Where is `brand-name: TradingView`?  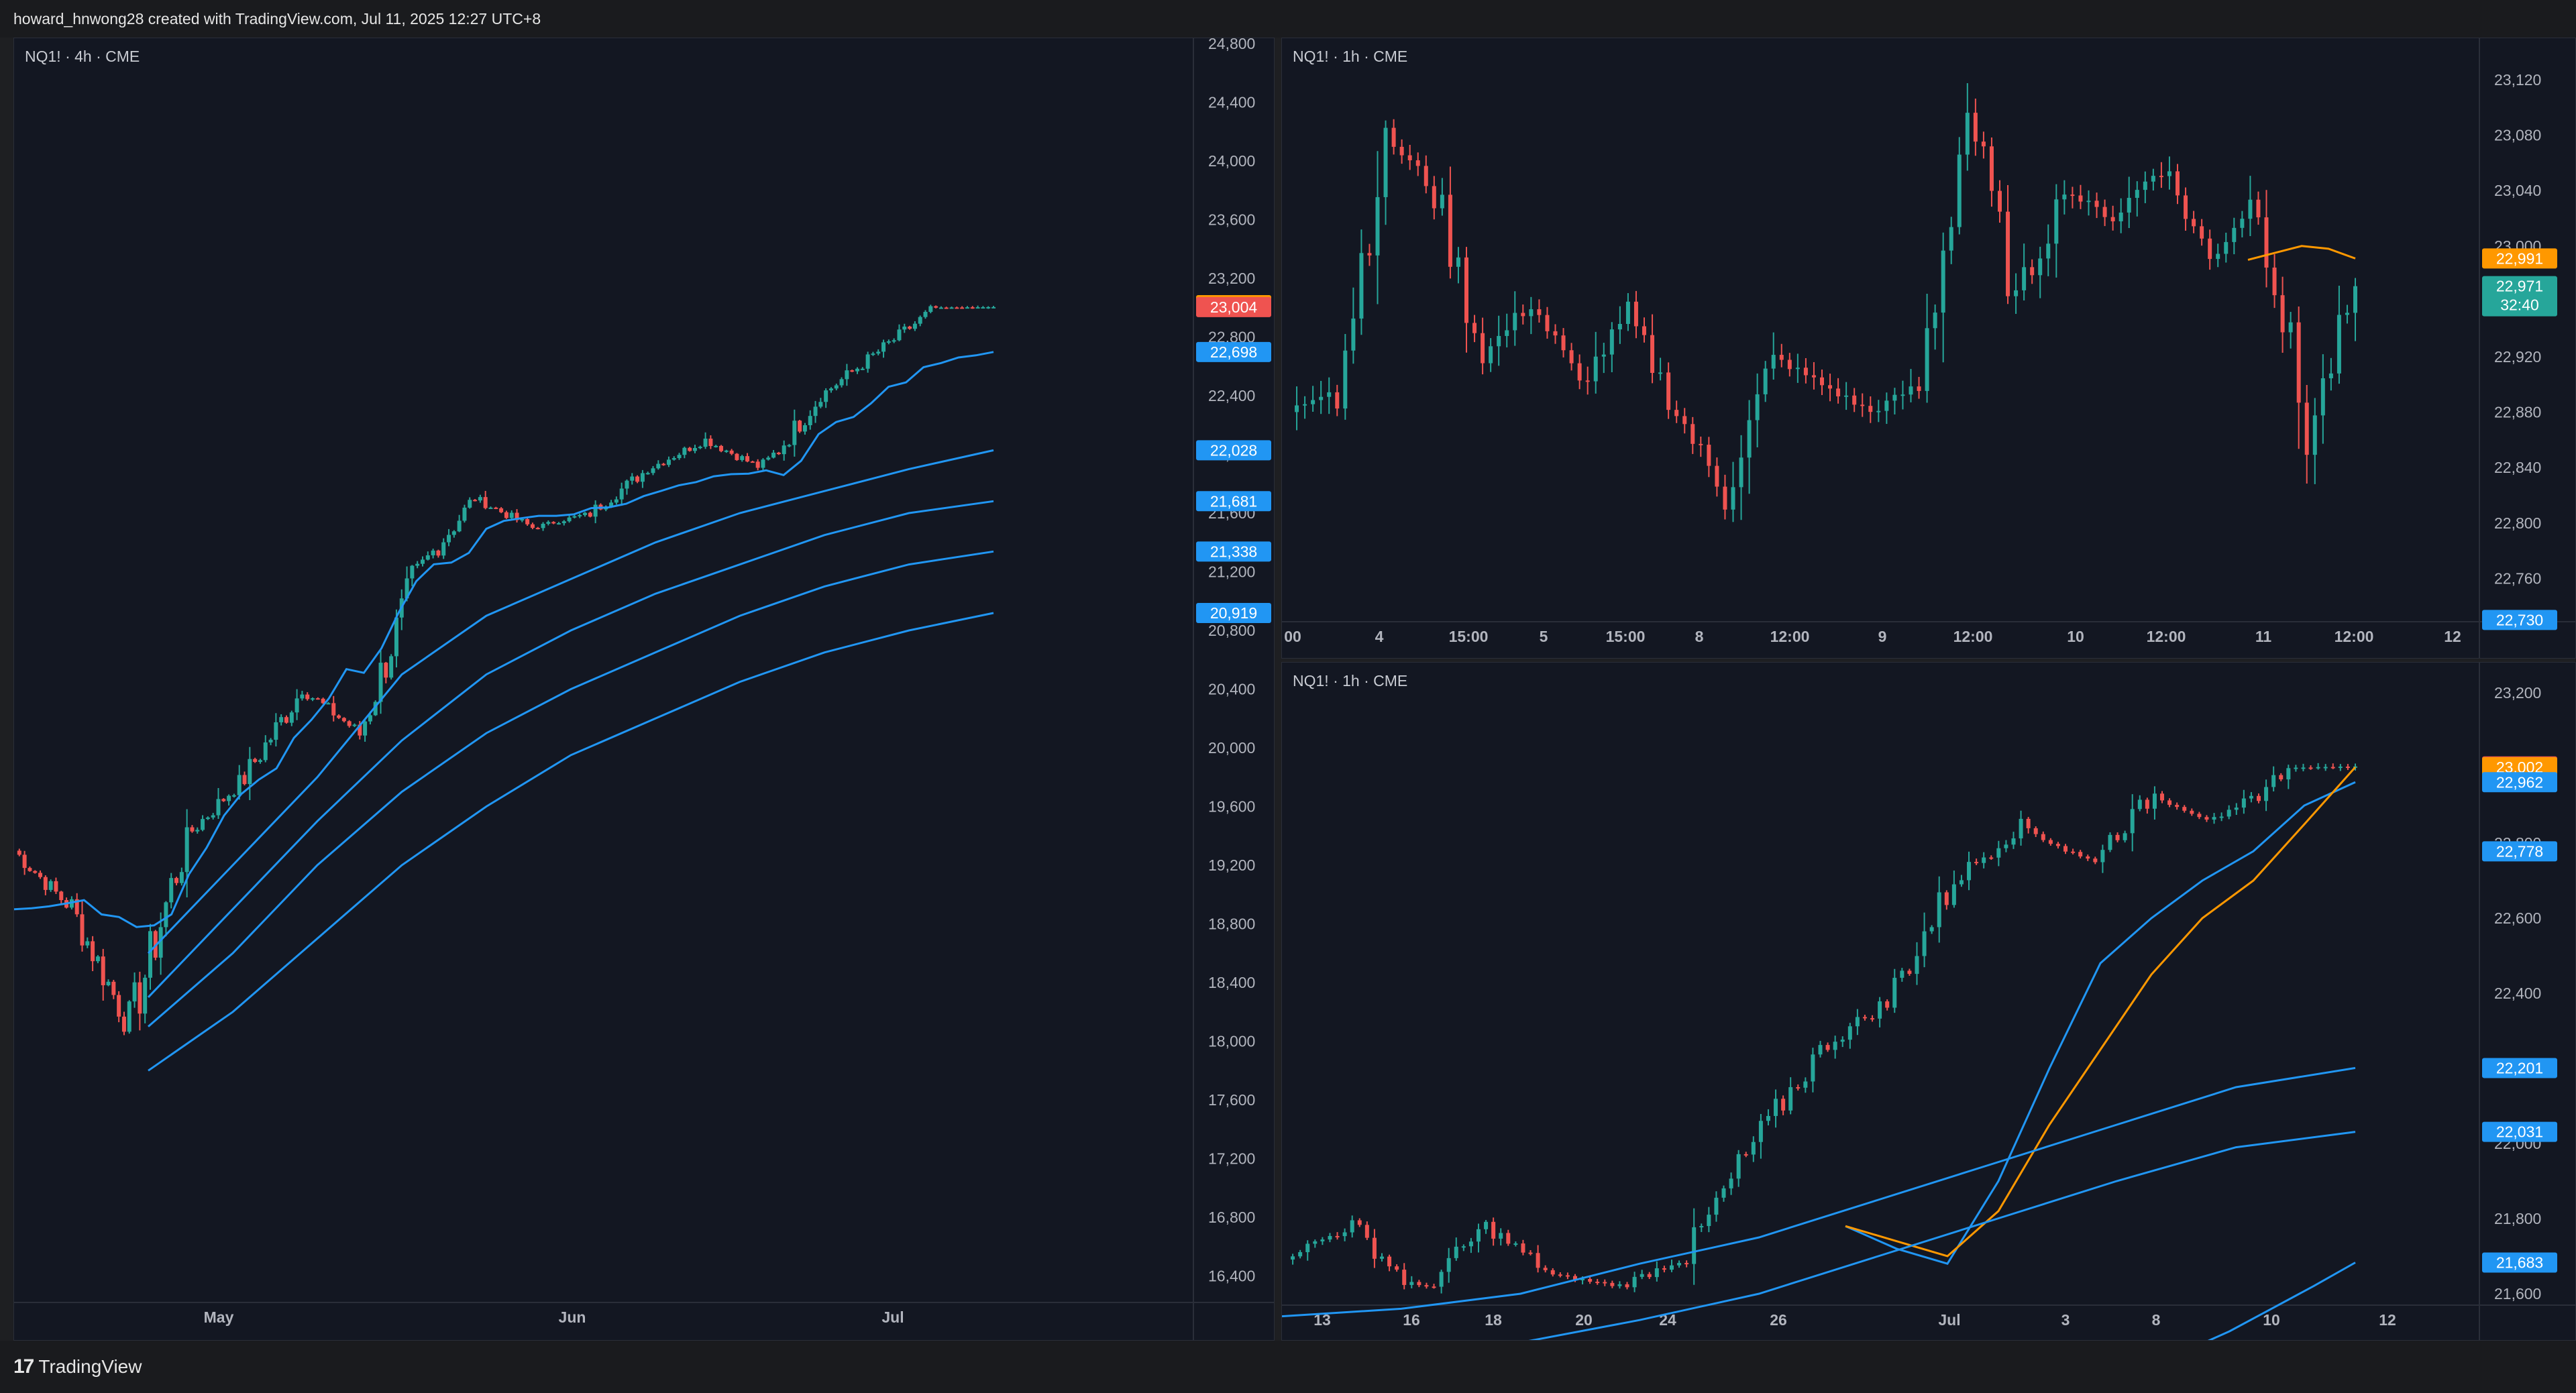 brand-name: TradingView is located at coordinates (90, 1367).